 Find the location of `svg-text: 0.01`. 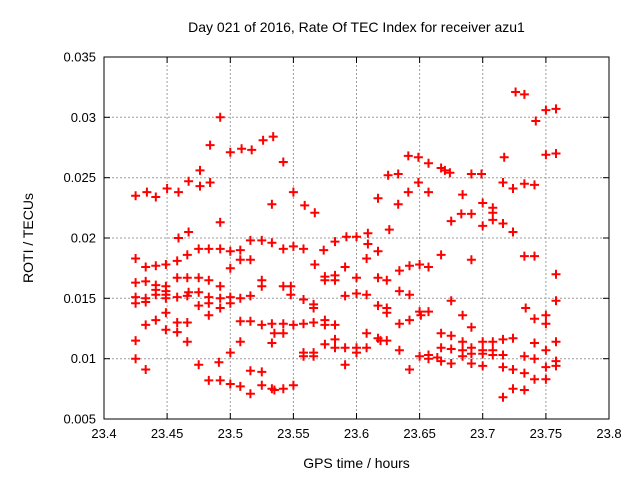

svg-text: 0.01 is located at coordinates (83, 358).